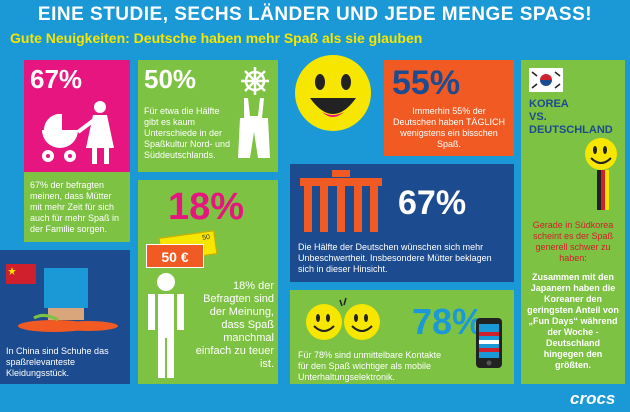 The height and width of the screenshot is (412, 630). Describe the element at coordinates (489, 343) in the screenshot. I see `smartphone-icon` at that location.